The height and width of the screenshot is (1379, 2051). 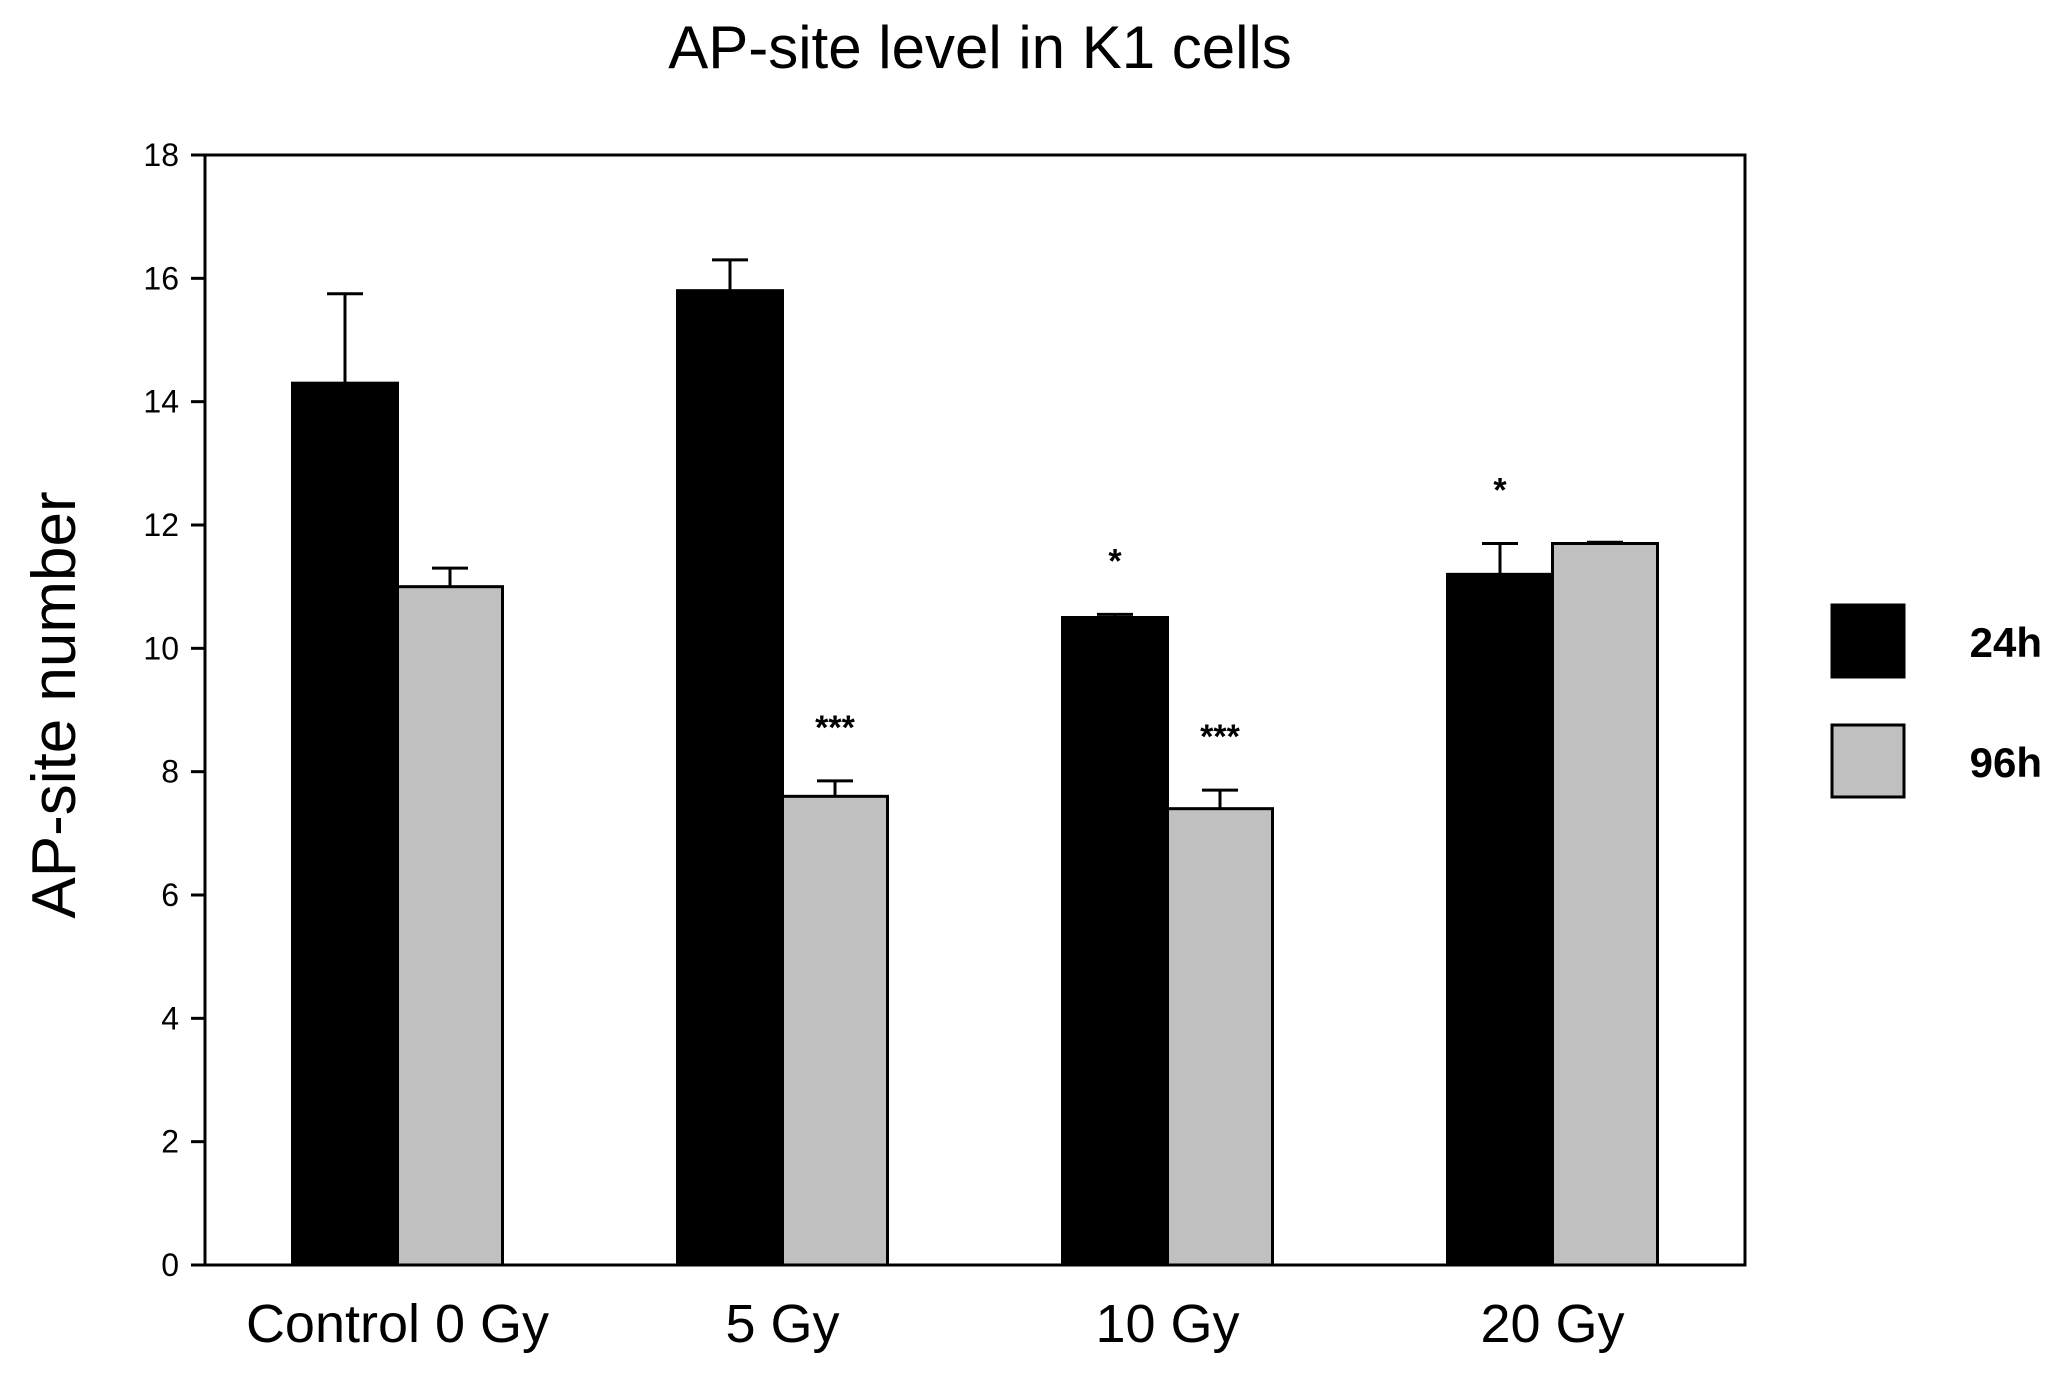 What do you see at coordinates (2006, 762) in the screenshot?
I see `legend-label-96h: 96h` at bounding box center [2006, 762].